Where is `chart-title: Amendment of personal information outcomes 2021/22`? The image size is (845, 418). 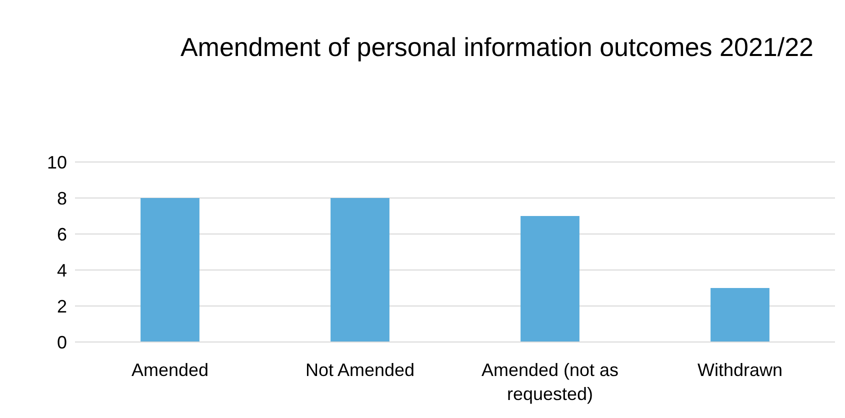
chart-title: Amendment of personal information outcomes 2021/22 is located at coordinates (497, 47).